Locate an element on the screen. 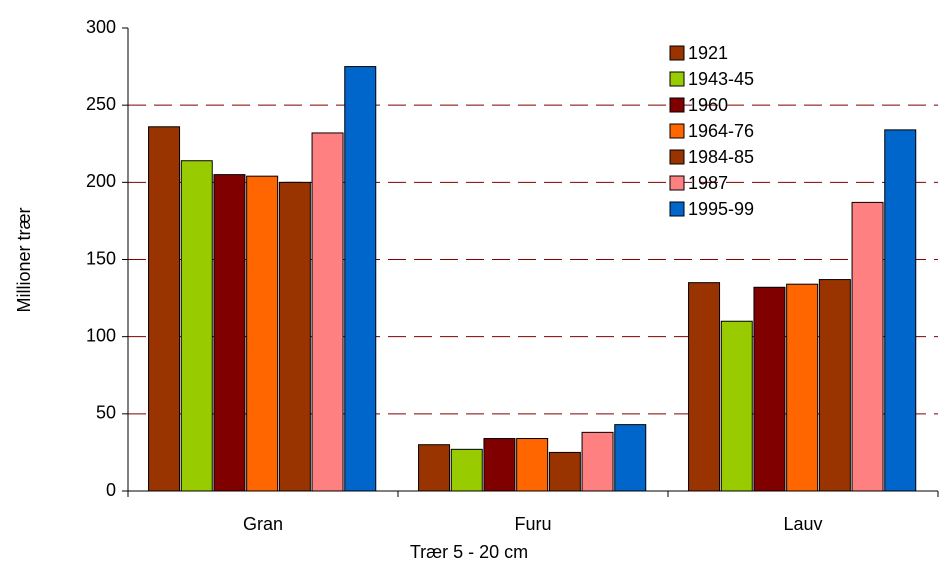 Image resolution: width=939 pixels, height=572 pixels. y-axis-label: Millioner trær is located at coordinates (24, 259).